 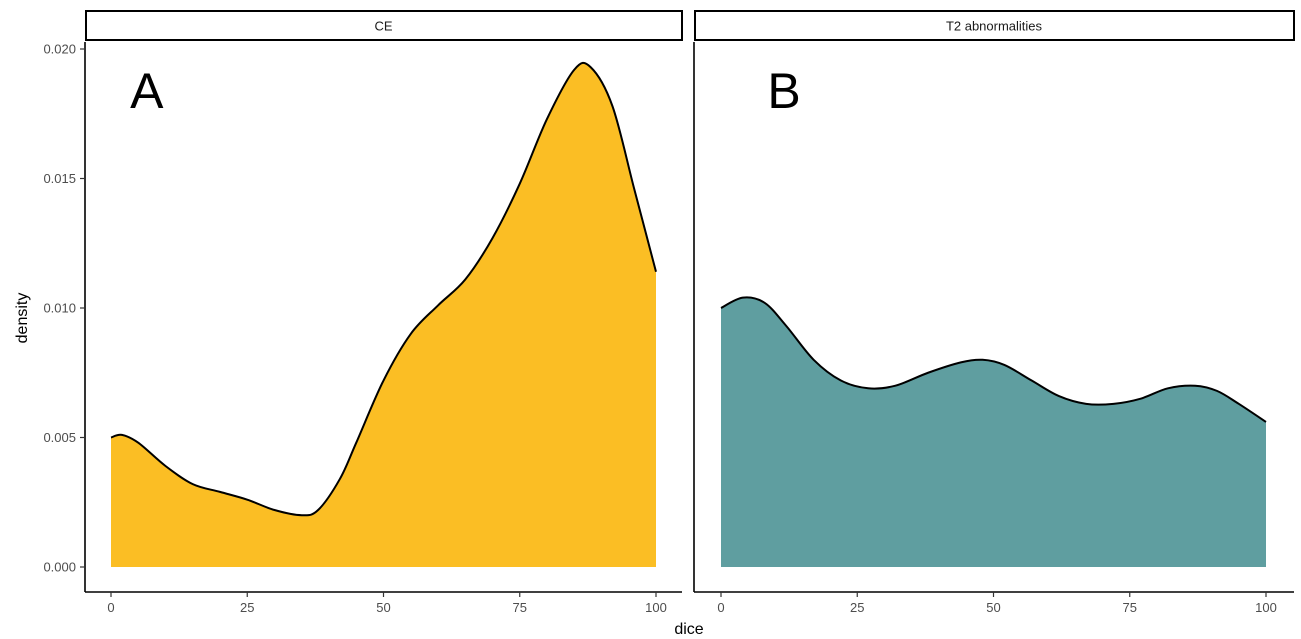 I want to click on strip-label: CE, so click(x=383, y=26).